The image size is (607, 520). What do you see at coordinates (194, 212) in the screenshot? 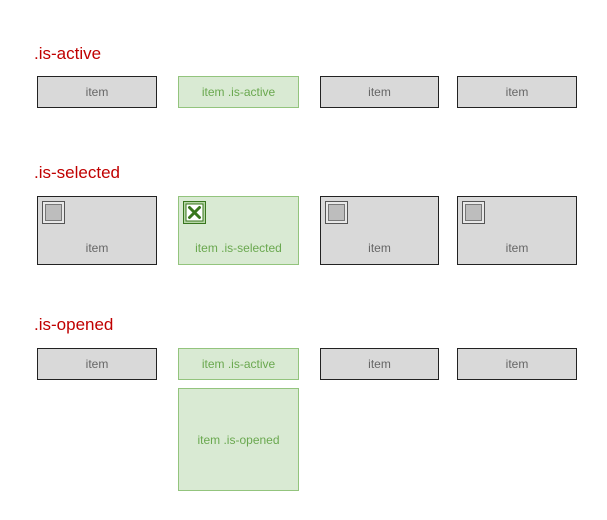
I see `checkbox-checked-icon` at bounding box center [194, 212].